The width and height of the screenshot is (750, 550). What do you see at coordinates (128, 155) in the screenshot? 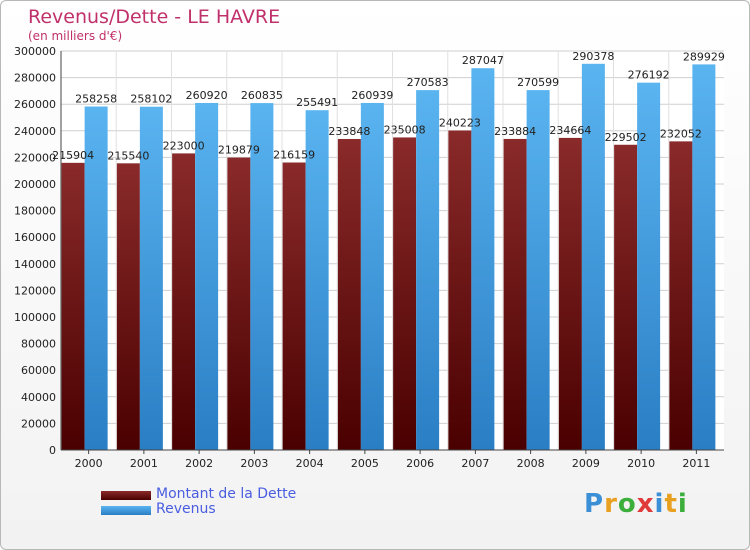
I see `data-label-dette: 215540` at bounding box center [128, 155].